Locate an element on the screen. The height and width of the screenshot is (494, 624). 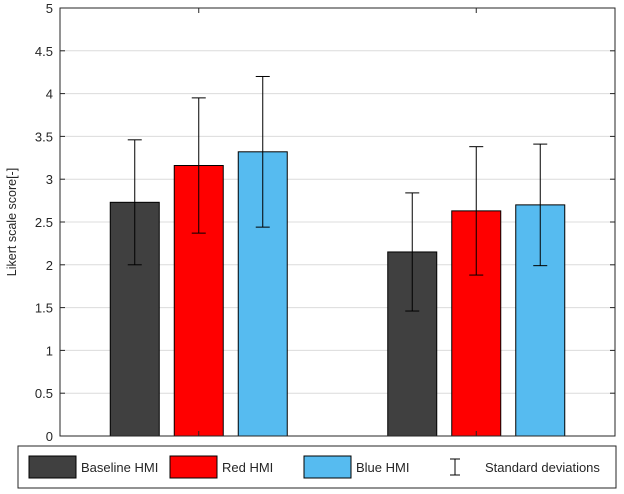
y-tick-label: 0 is located at coordinates (49, 436).